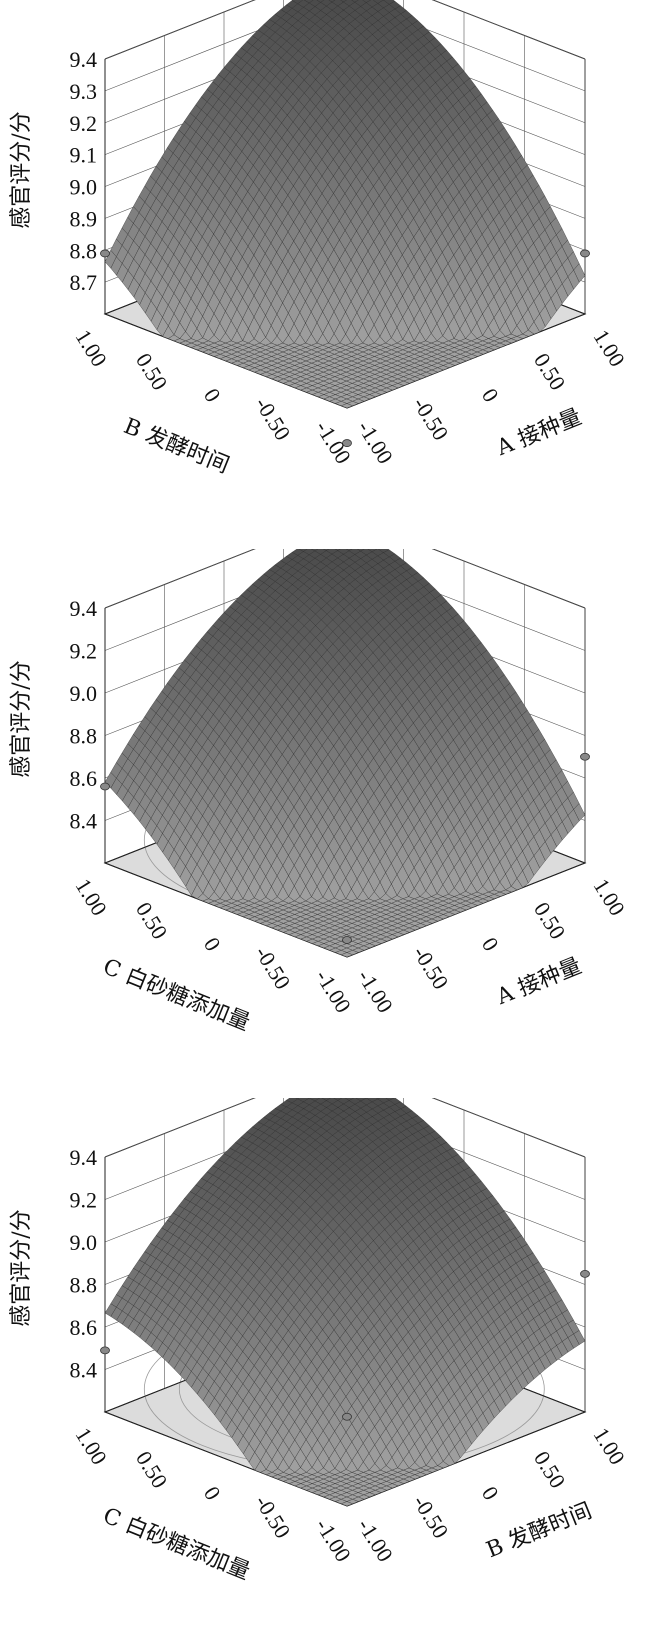  I want to click on z-tick-label: 8.4, so click(84, 821).